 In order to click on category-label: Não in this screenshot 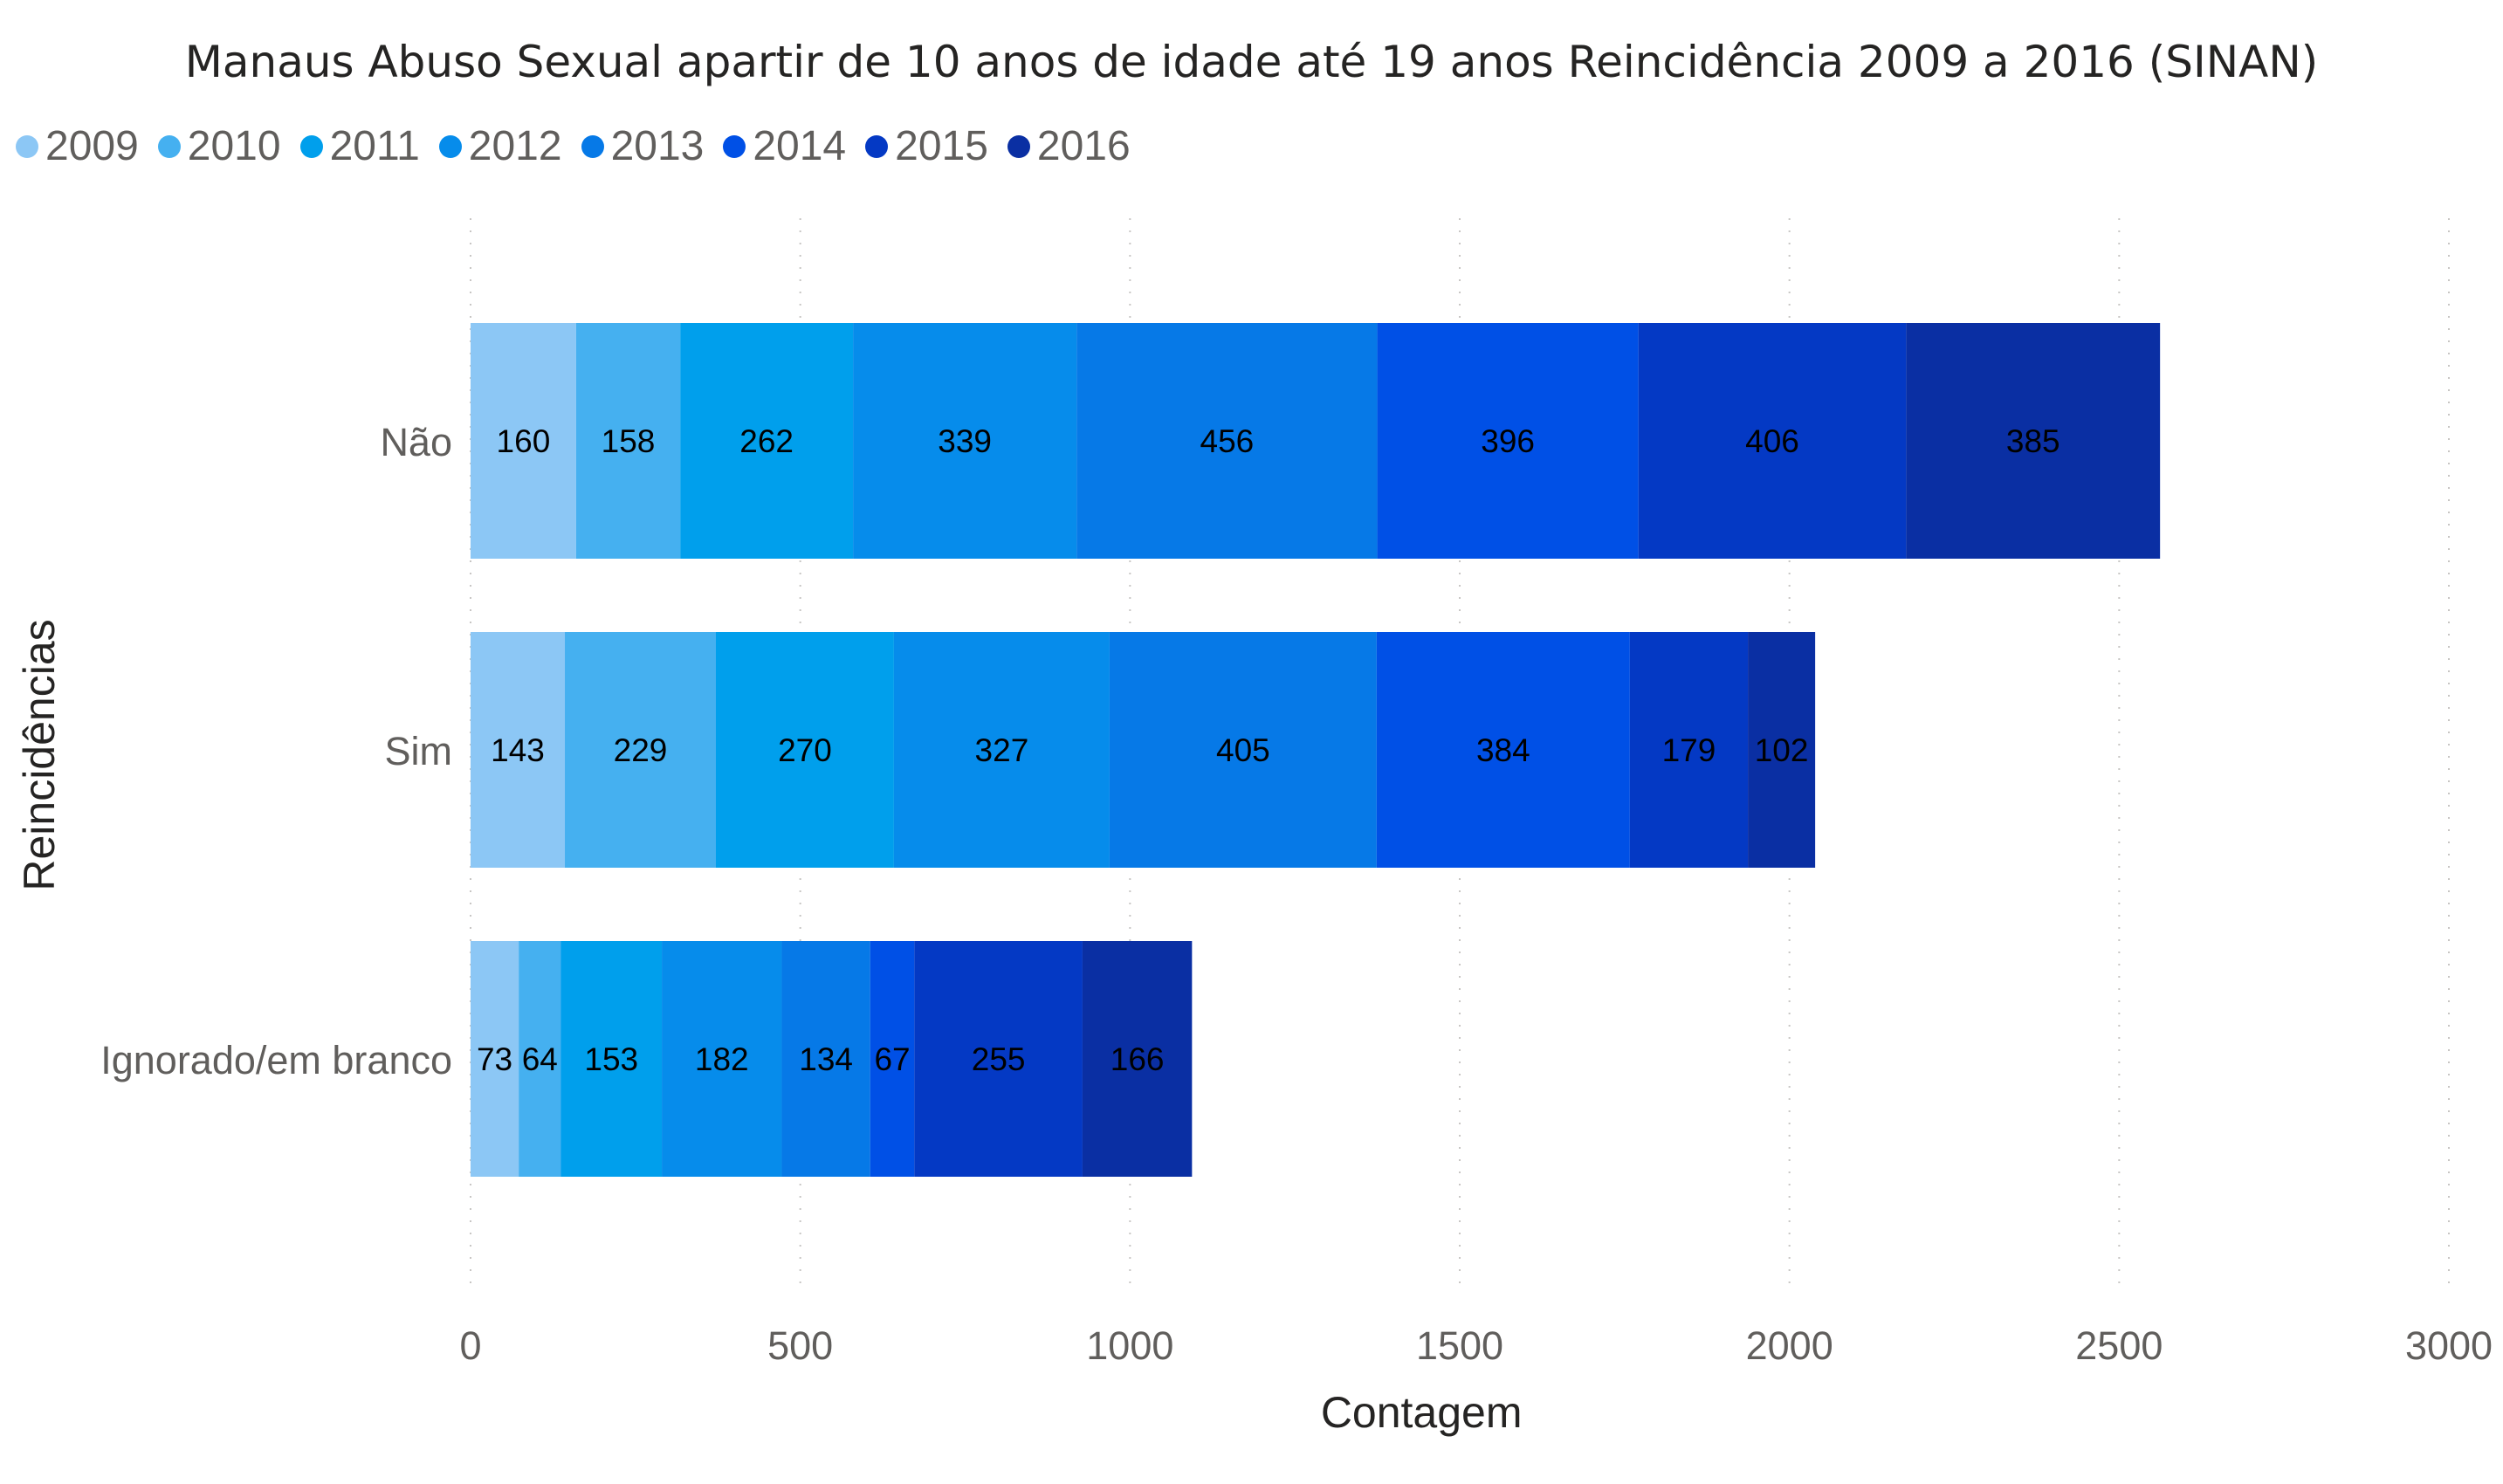, I will do `click(416, 442)`.